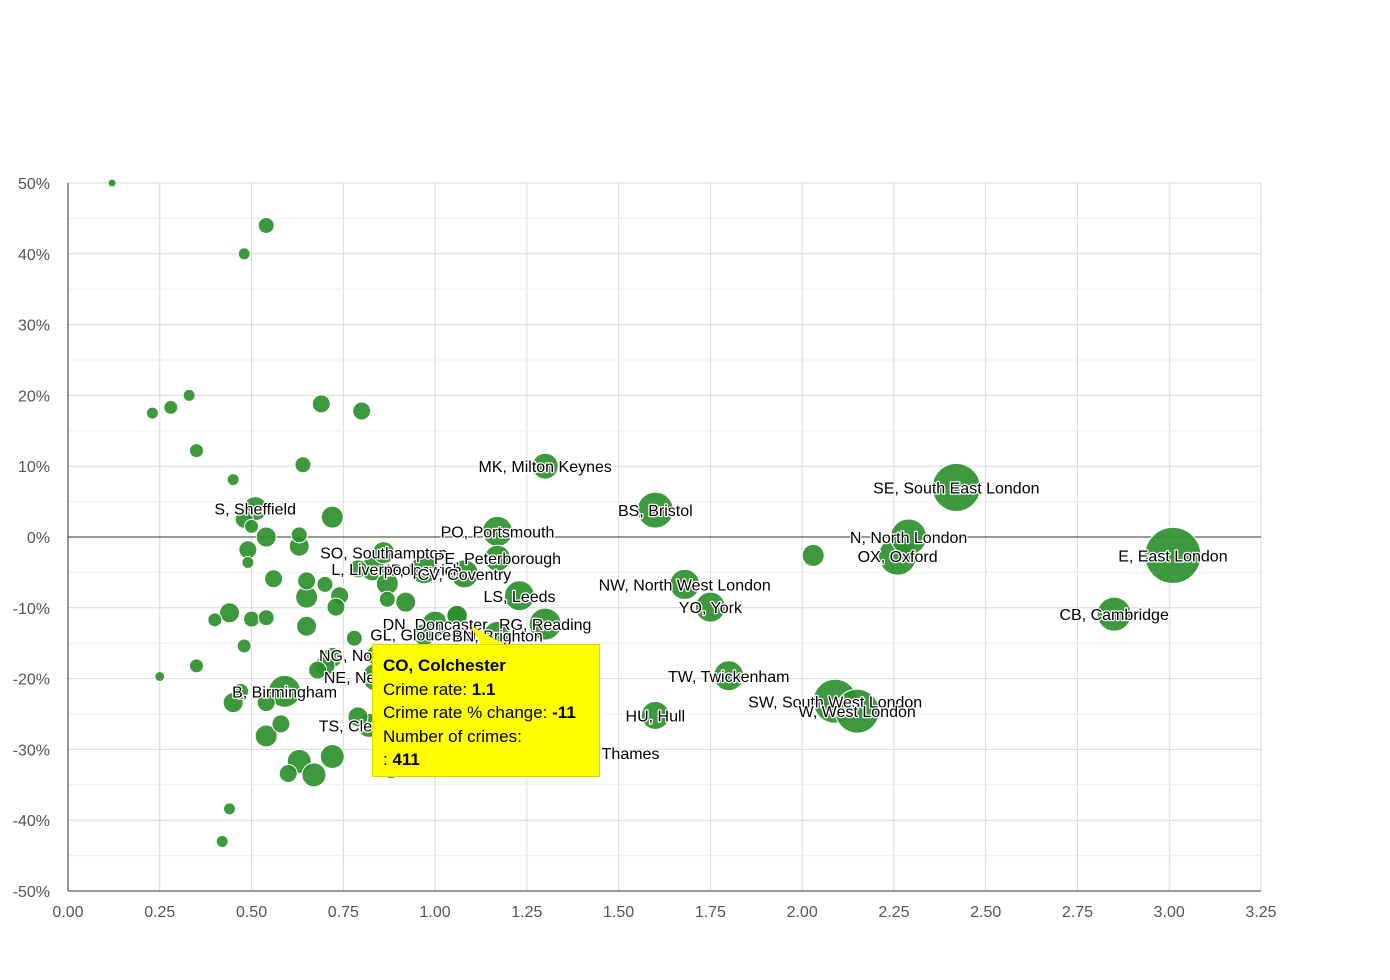 Image resolution: width=1390 pixels, height=980 pixels. What do you see at coordinates (424, 636) in the screenshot?
I see `point-label: GL, Gloucester` at bounding box center [424, 636].